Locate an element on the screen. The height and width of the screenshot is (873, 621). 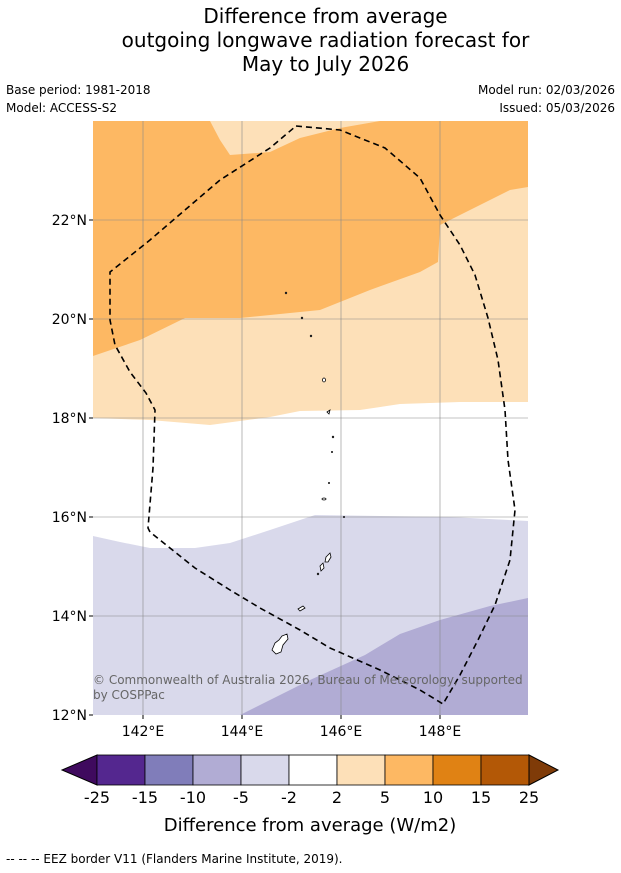
anomaly-band-minus10-to-minus5 is located at coordinates (384, 656).